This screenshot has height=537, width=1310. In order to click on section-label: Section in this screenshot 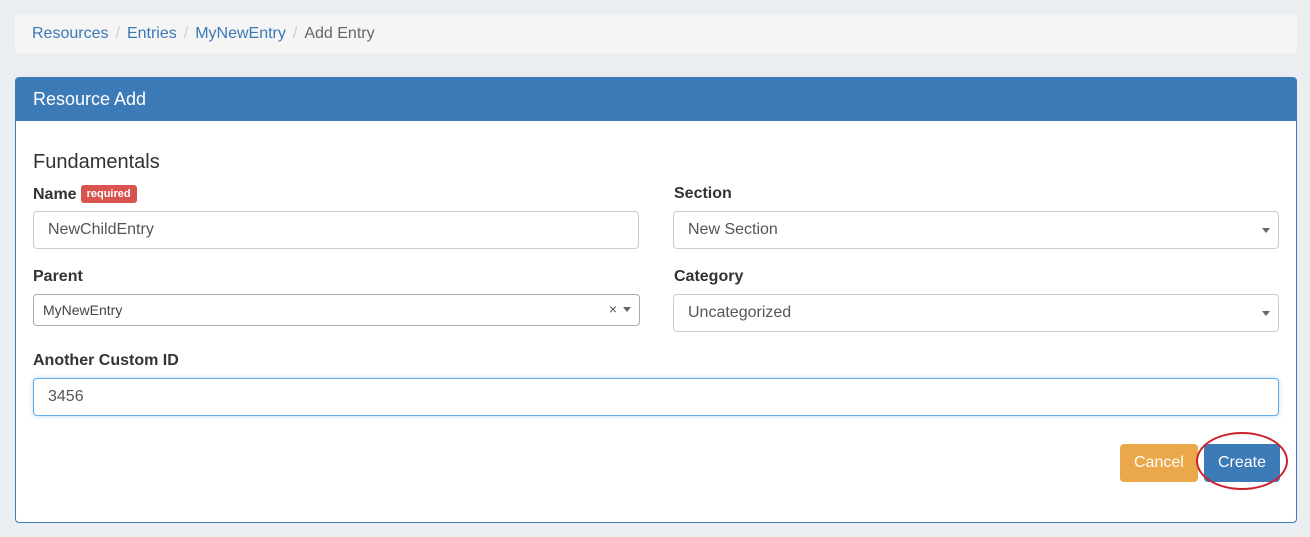, I will do `click(703, 193)`.